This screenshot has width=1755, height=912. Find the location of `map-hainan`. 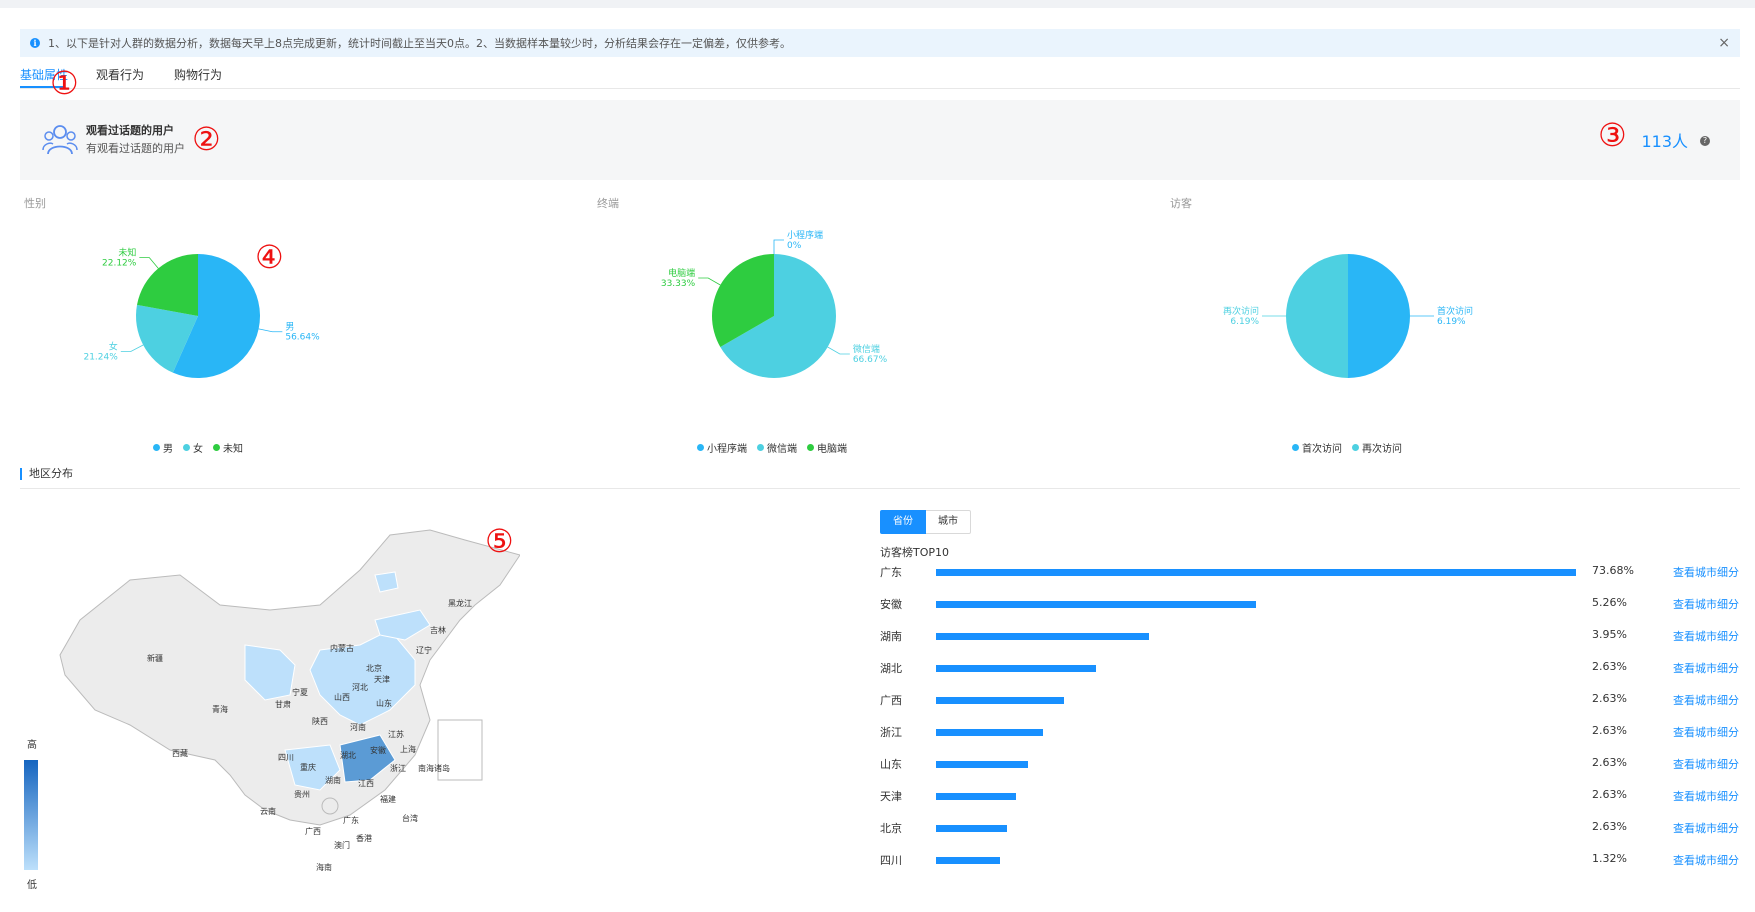

map-hainan is located at coordinates (330, 806).